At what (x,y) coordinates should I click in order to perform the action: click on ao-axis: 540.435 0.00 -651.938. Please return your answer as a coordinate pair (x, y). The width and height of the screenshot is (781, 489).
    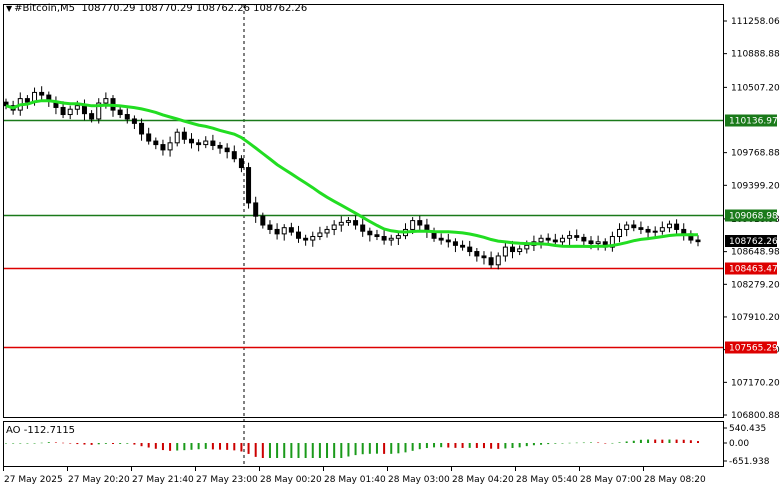
    Looking at the image, I should click on (747, 445).